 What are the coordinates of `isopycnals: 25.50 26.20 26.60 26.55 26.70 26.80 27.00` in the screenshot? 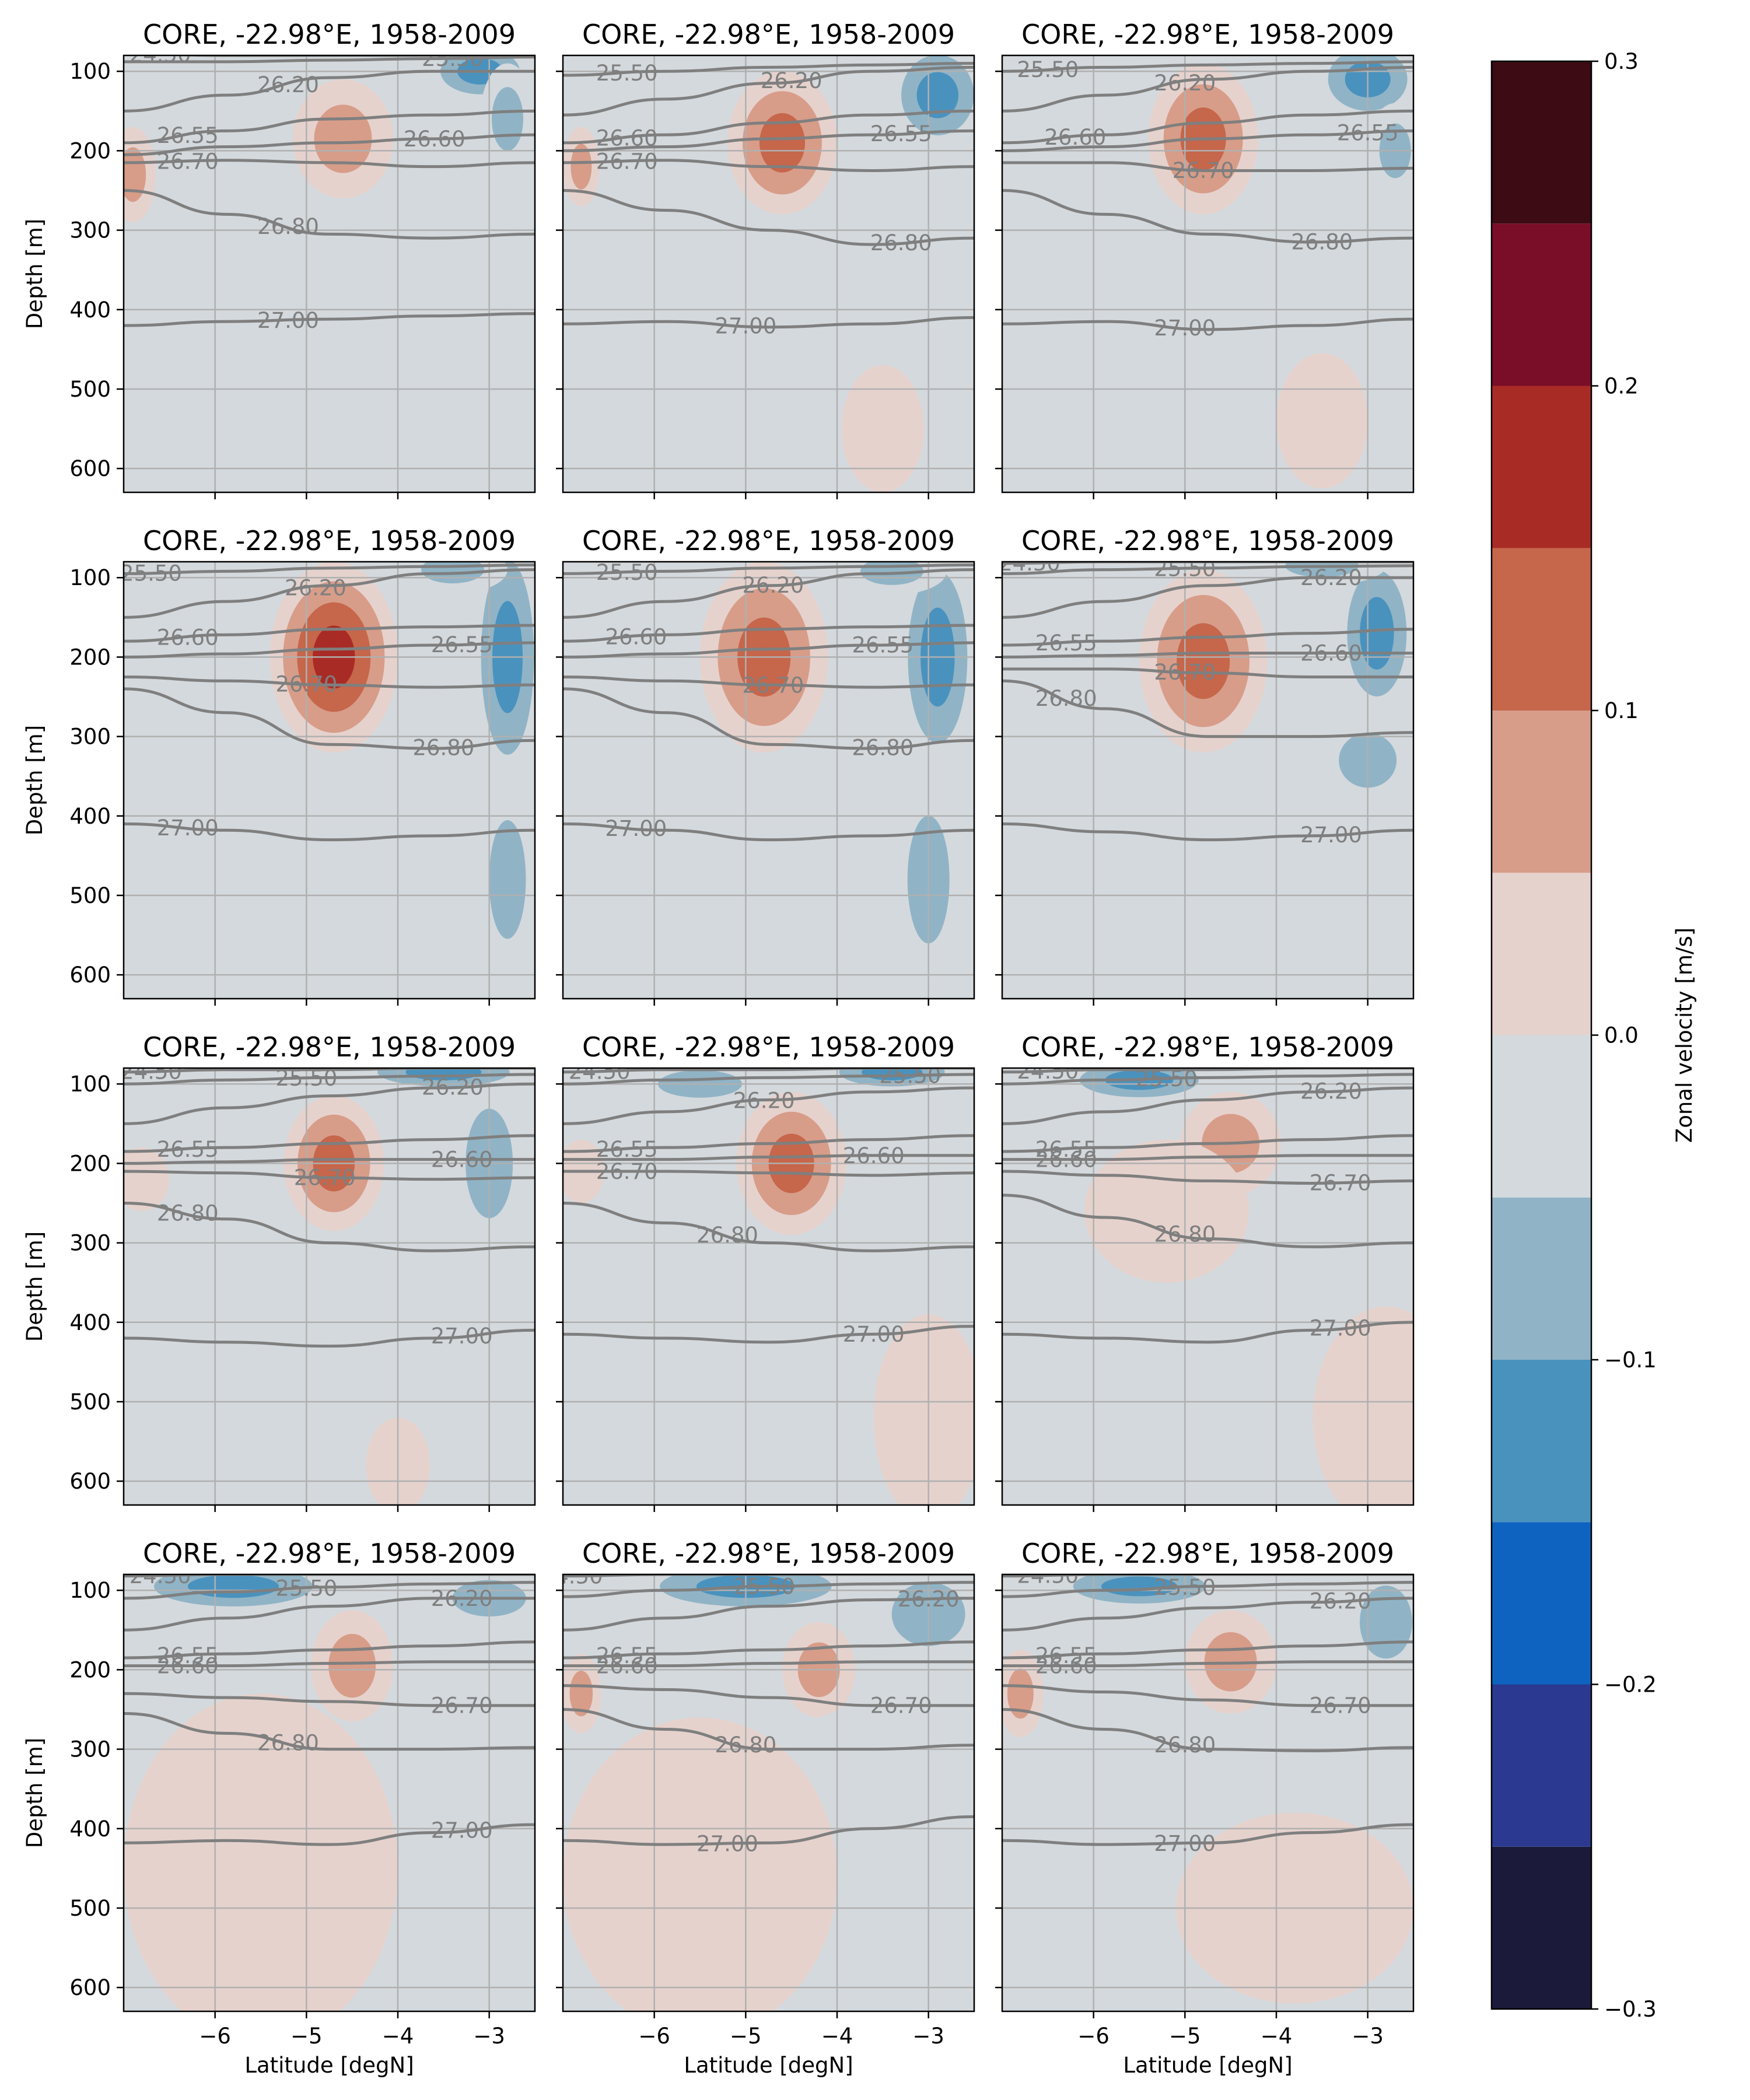 It's located at (329, 702).